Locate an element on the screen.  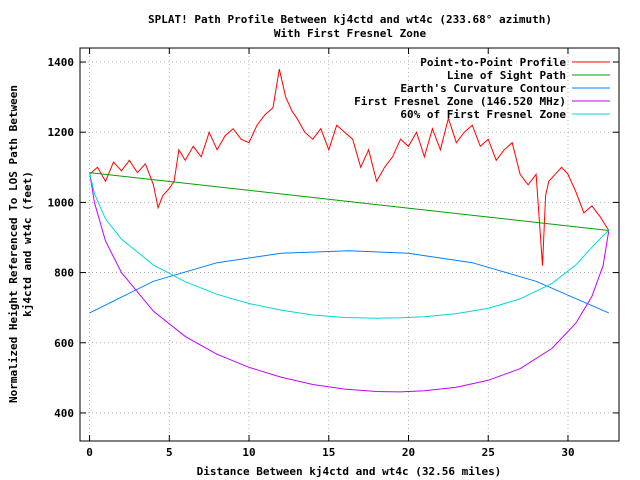
earth-curvature-line is located at coordinates (349, 282).